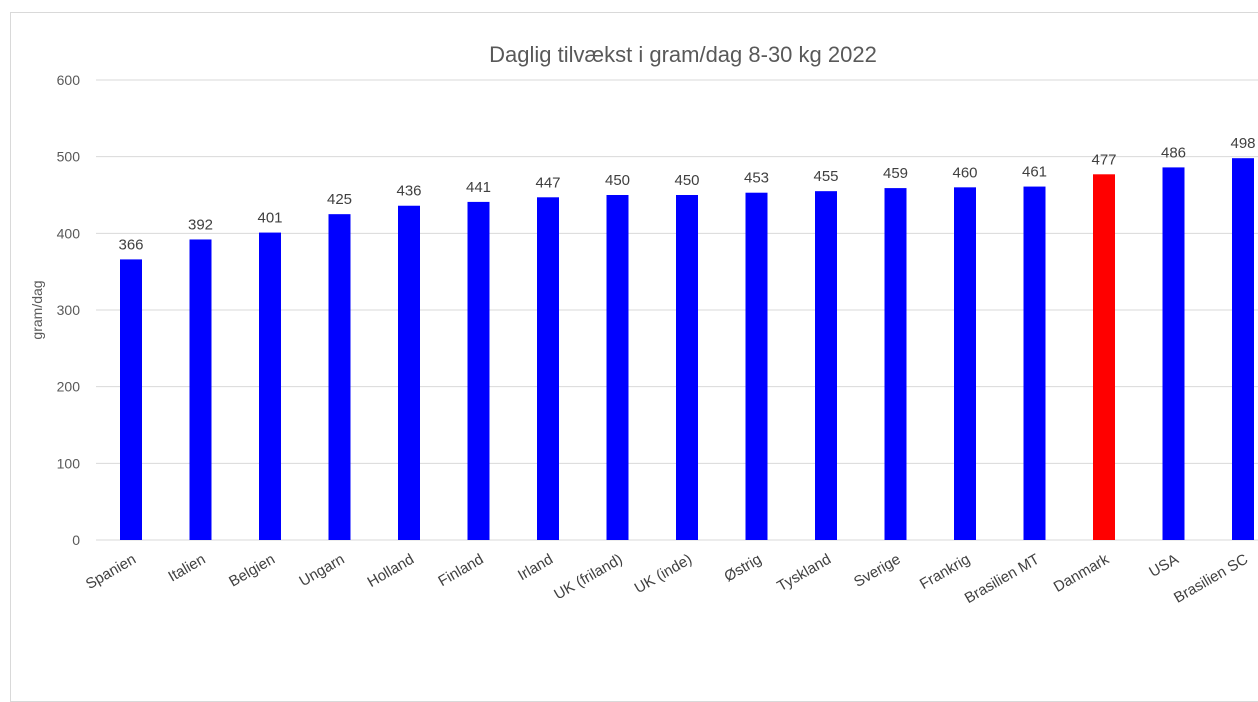 The width and height of the screenshot is (1258, 702). I want to click on category-label: Spanien, so click(111, 572).